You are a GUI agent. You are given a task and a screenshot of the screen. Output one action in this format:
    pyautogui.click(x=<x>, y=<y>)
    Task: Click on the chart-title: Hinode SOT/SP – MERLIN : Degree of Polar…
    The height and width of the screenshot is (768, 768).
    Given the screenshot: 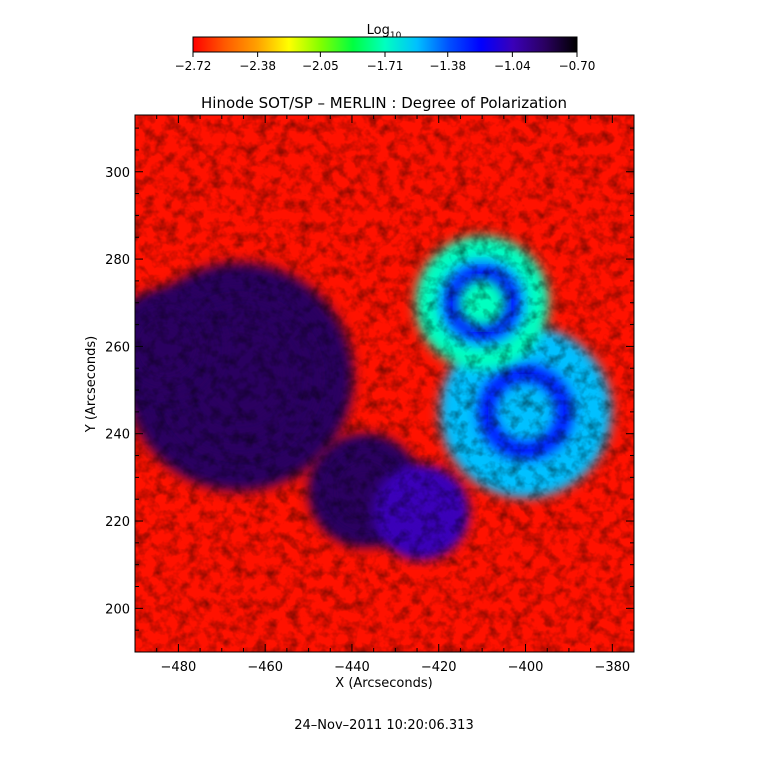 What is the action you would take?
    pyautogui.click(x=384, y=103)
    